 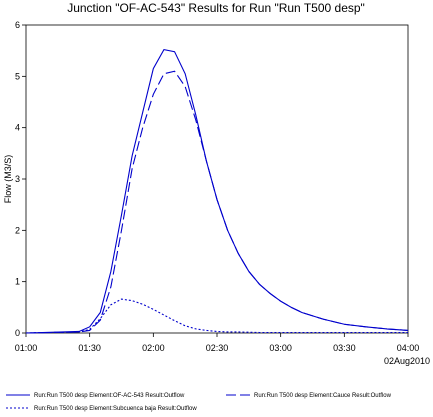 I want to click on y-tick-label: 1, so click(x=17, y=282).